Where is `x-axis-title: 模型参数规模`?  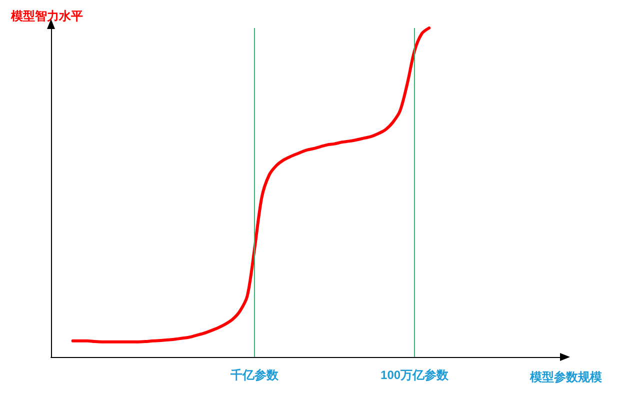
x-axis-title: 模型参数规模 is located at coordinates (565, 377).